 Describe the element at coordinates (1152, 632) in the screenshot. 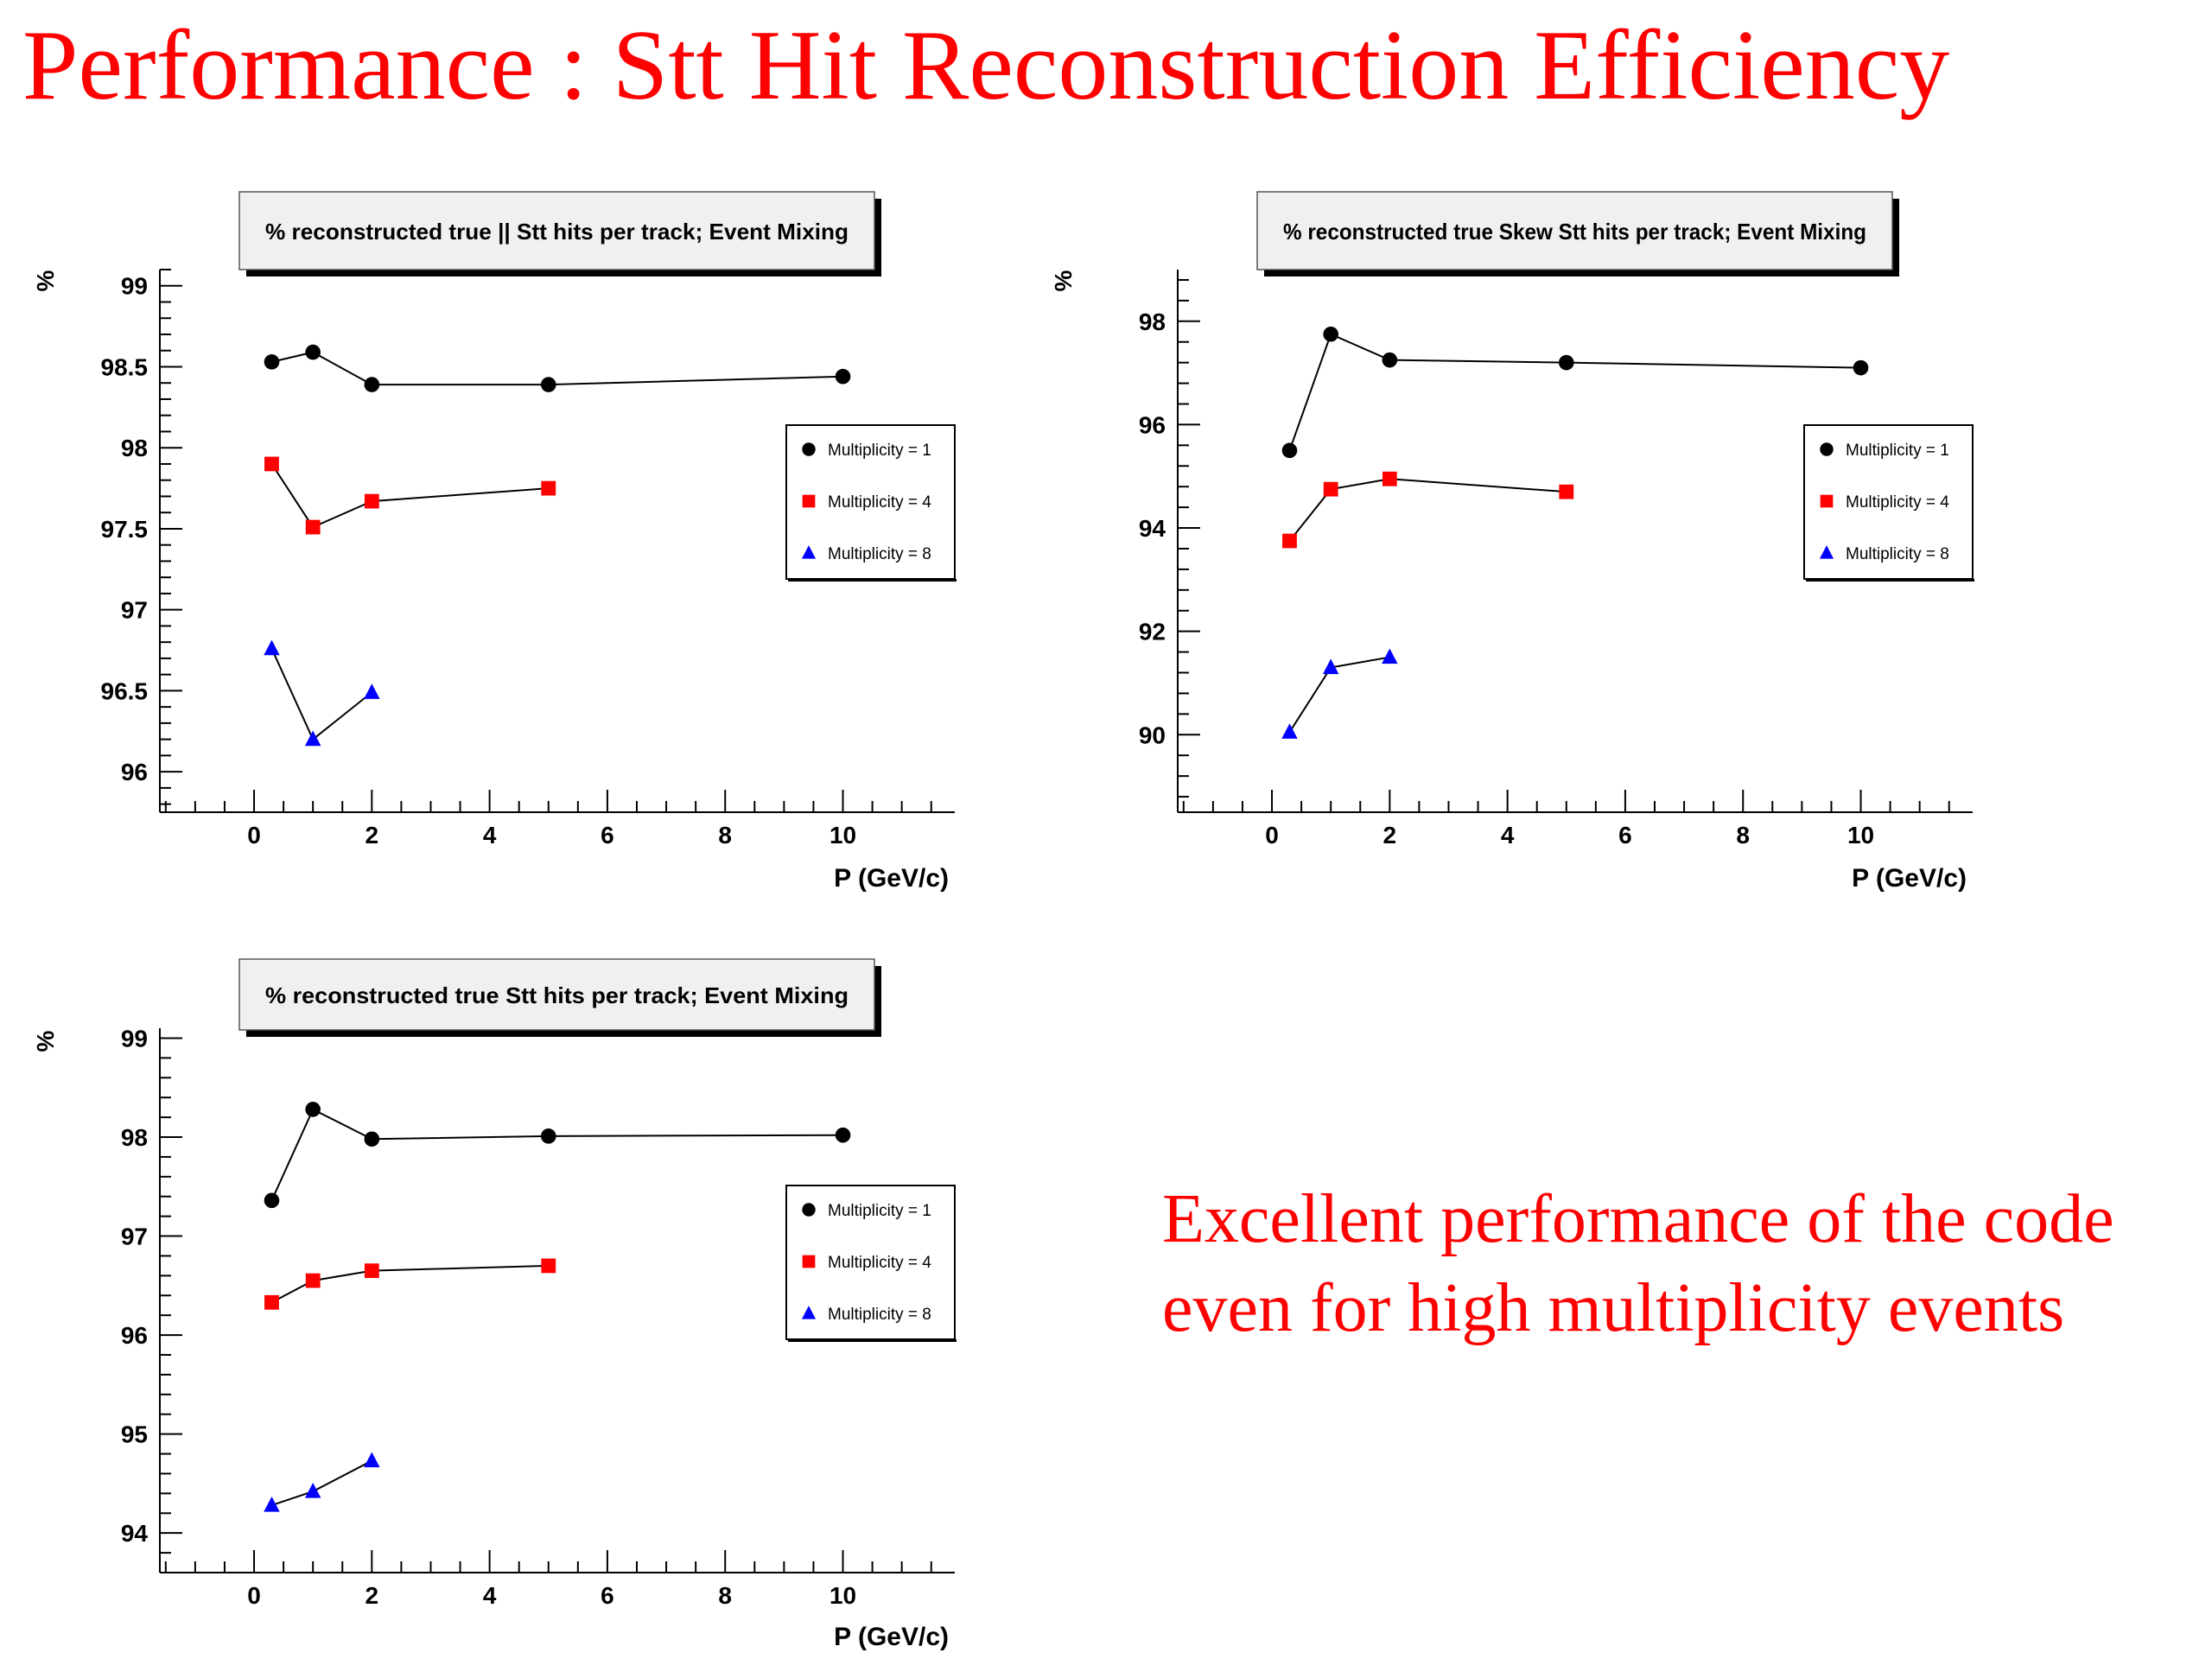

I see `y-tick-label: 92` at that location.